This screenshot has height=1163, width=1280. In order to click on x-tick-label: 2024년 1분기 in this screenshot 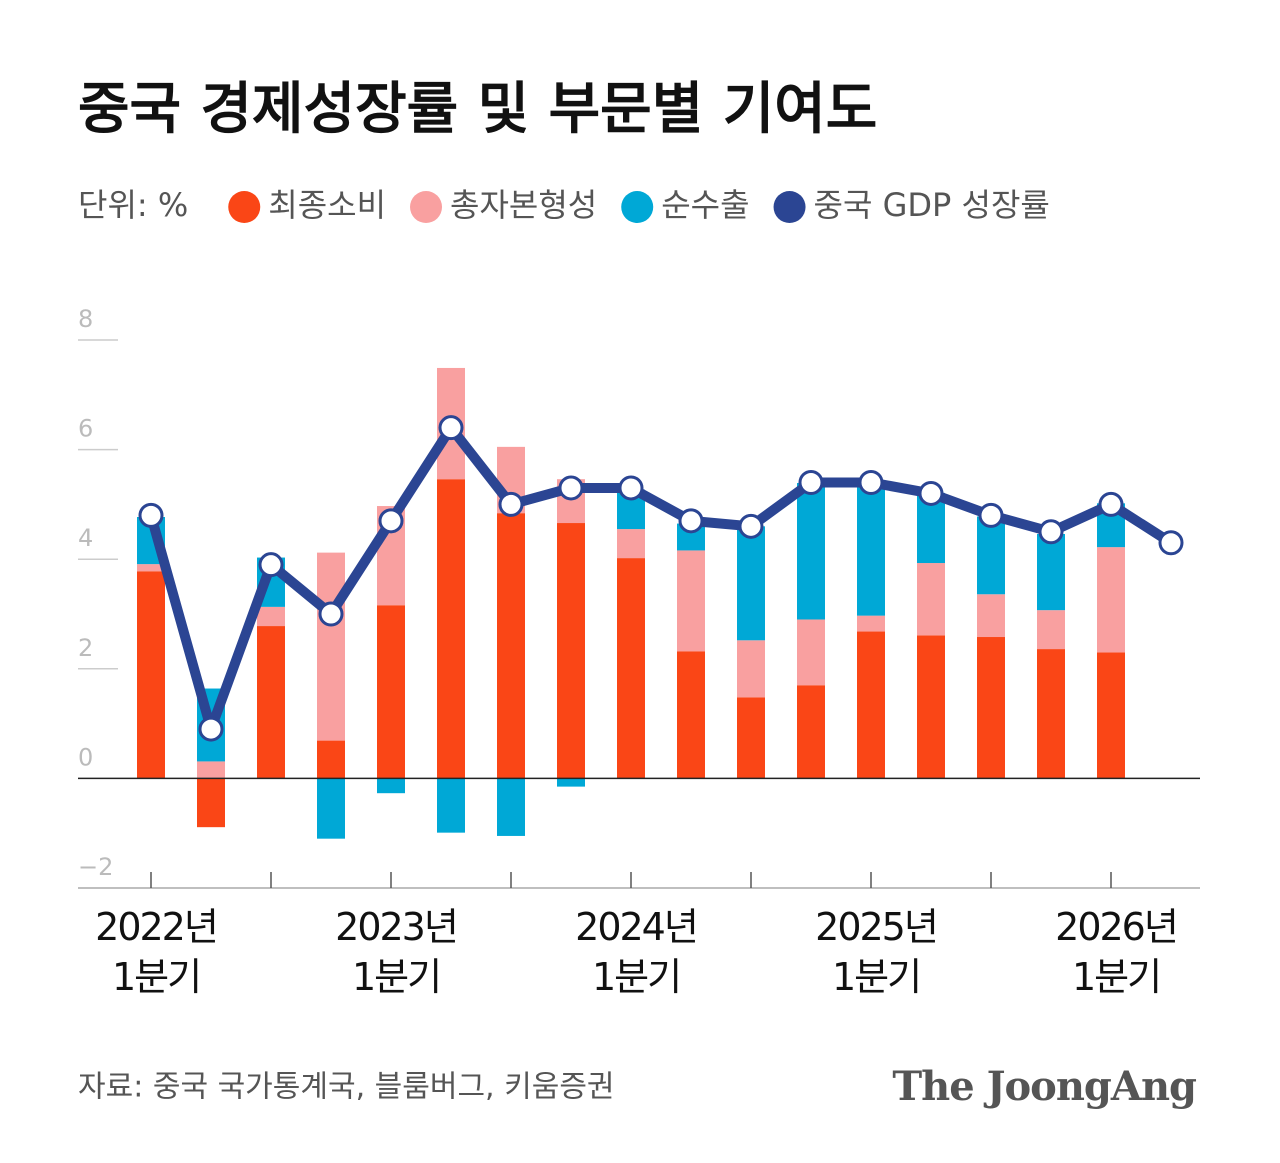, I will do `click(637, 952)`.